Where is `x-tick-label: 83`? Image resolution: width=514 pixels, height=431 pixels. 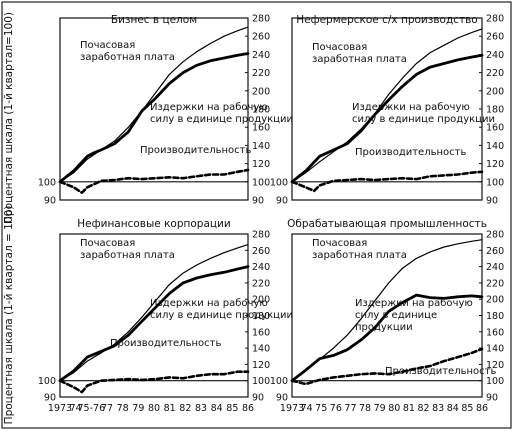 x-tick-label: 83 is located at coordinates (201, 408).